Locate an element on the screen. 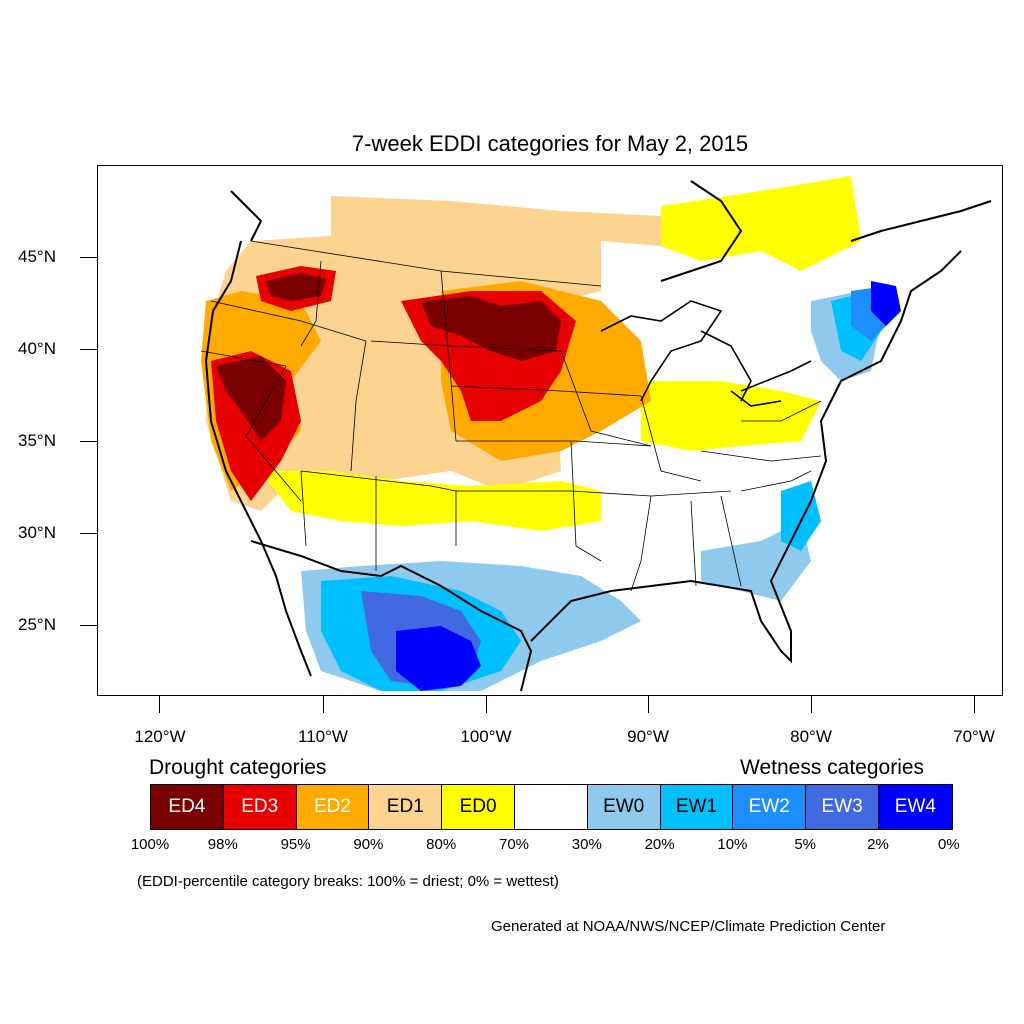  legend-cell-ed4: ED4 is located at coordinates (187, 807).